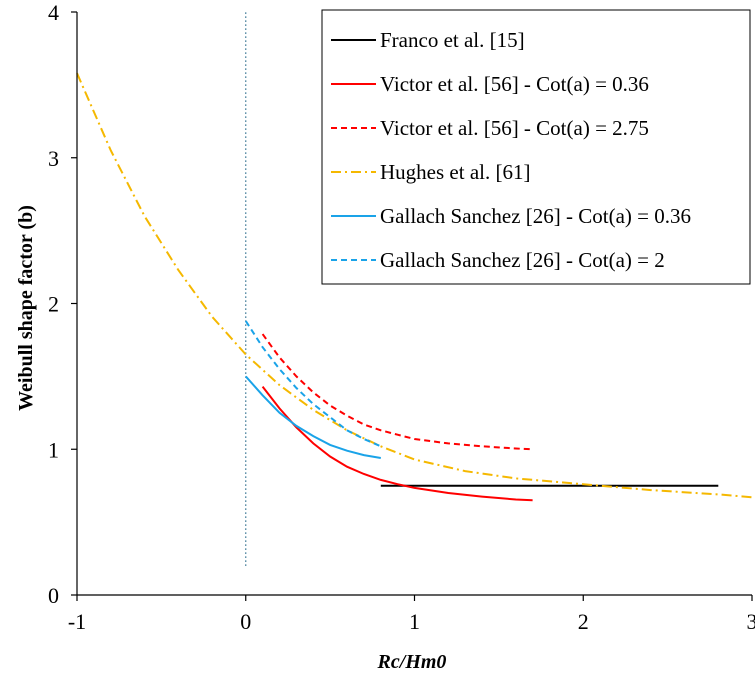 Image resolution: width=755 pixels, height=682 pixels. What do you see at coordinates (414, 621) in the screenshot?
I see `x-tick-label: 1` at bounding box center [414, 621].